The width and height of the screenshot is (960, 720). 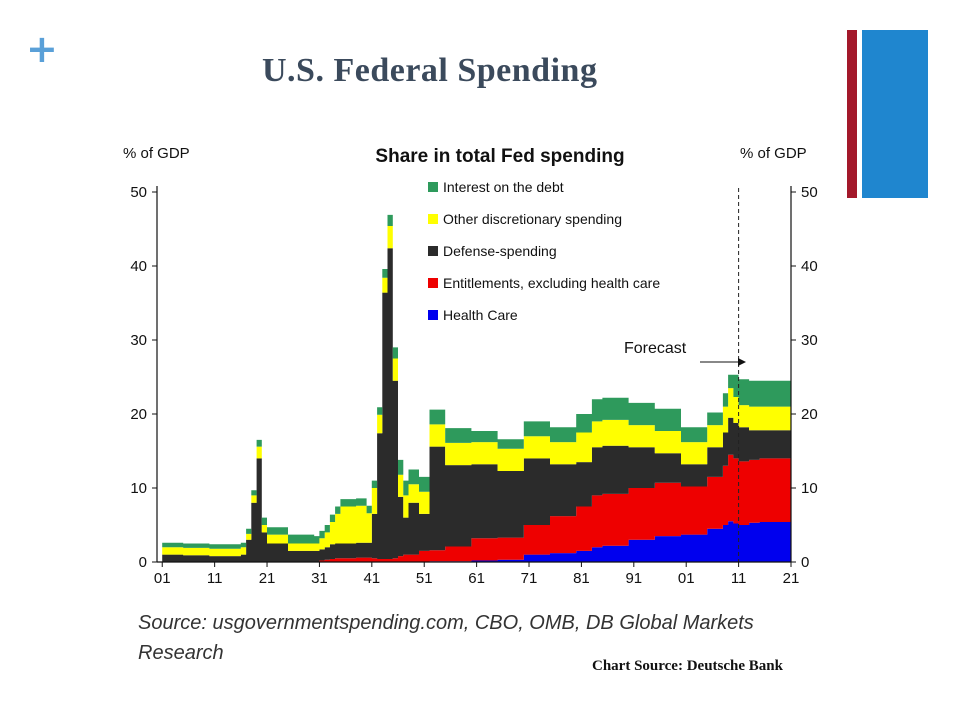 What do you see at coordinates (581, 578) in the screenshot?
I see `xtick-label-8: 81` at bounding box center [581, 578].